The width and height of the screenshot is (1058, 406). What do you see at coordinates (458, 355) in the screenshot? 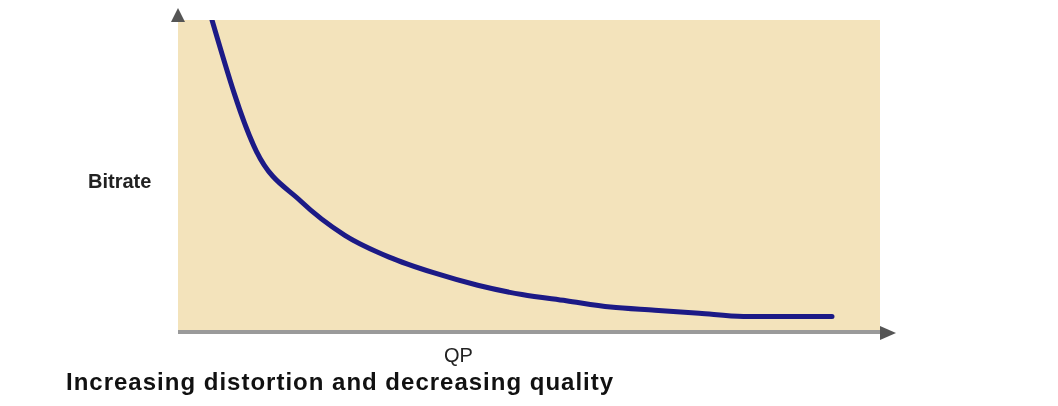
I see `x-axis-title: QP` at bounding box center [458, 355].